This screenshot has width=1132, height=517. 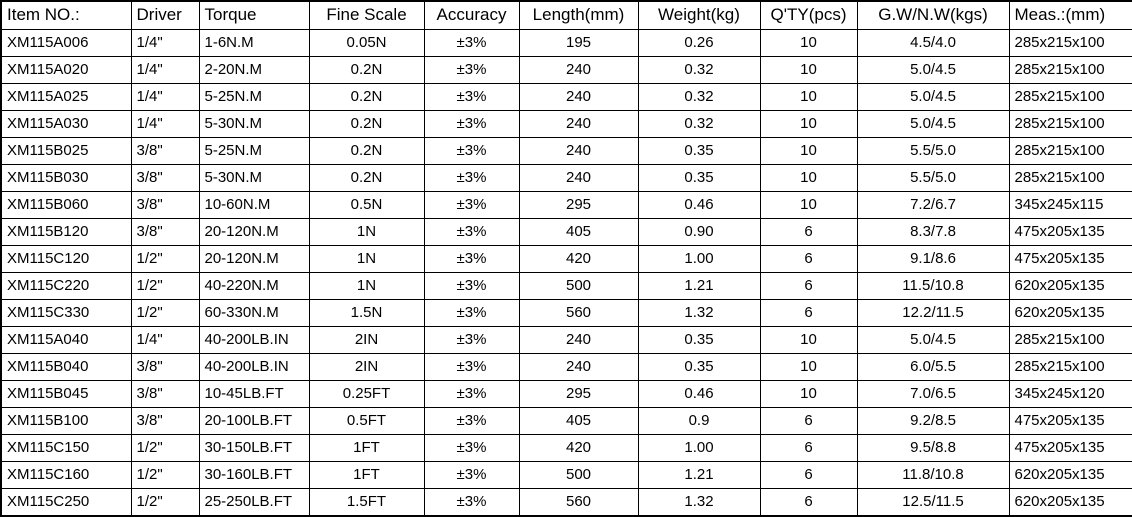 What do you see at coordinates (933, 43) in the screenshot?
I see `table-cell-g-w-n-w-kgs: 4.5/4.0` at bounding box center [933, 43].